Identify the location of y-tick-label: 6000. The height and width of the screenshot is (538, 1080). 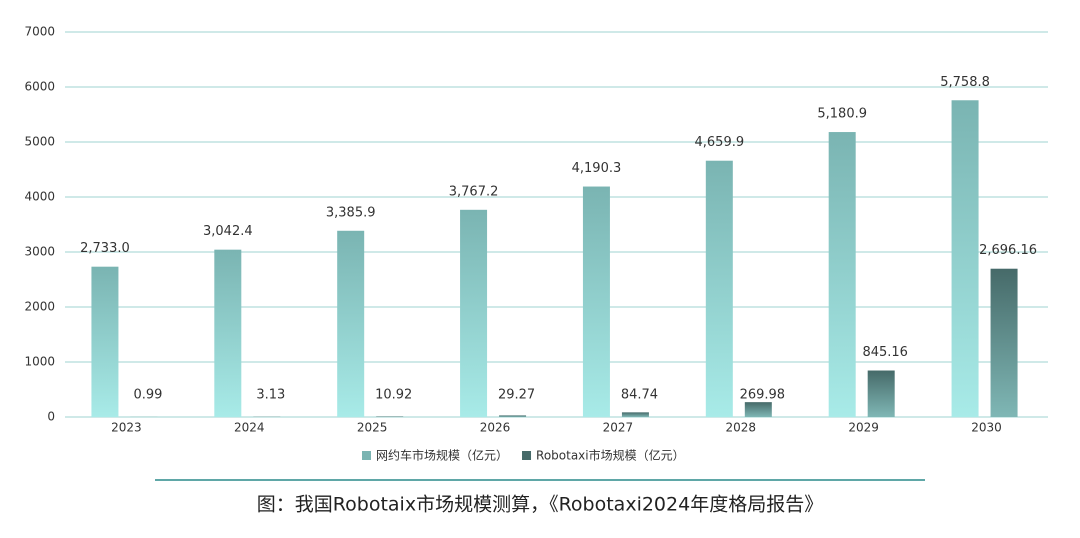
(39, 87).